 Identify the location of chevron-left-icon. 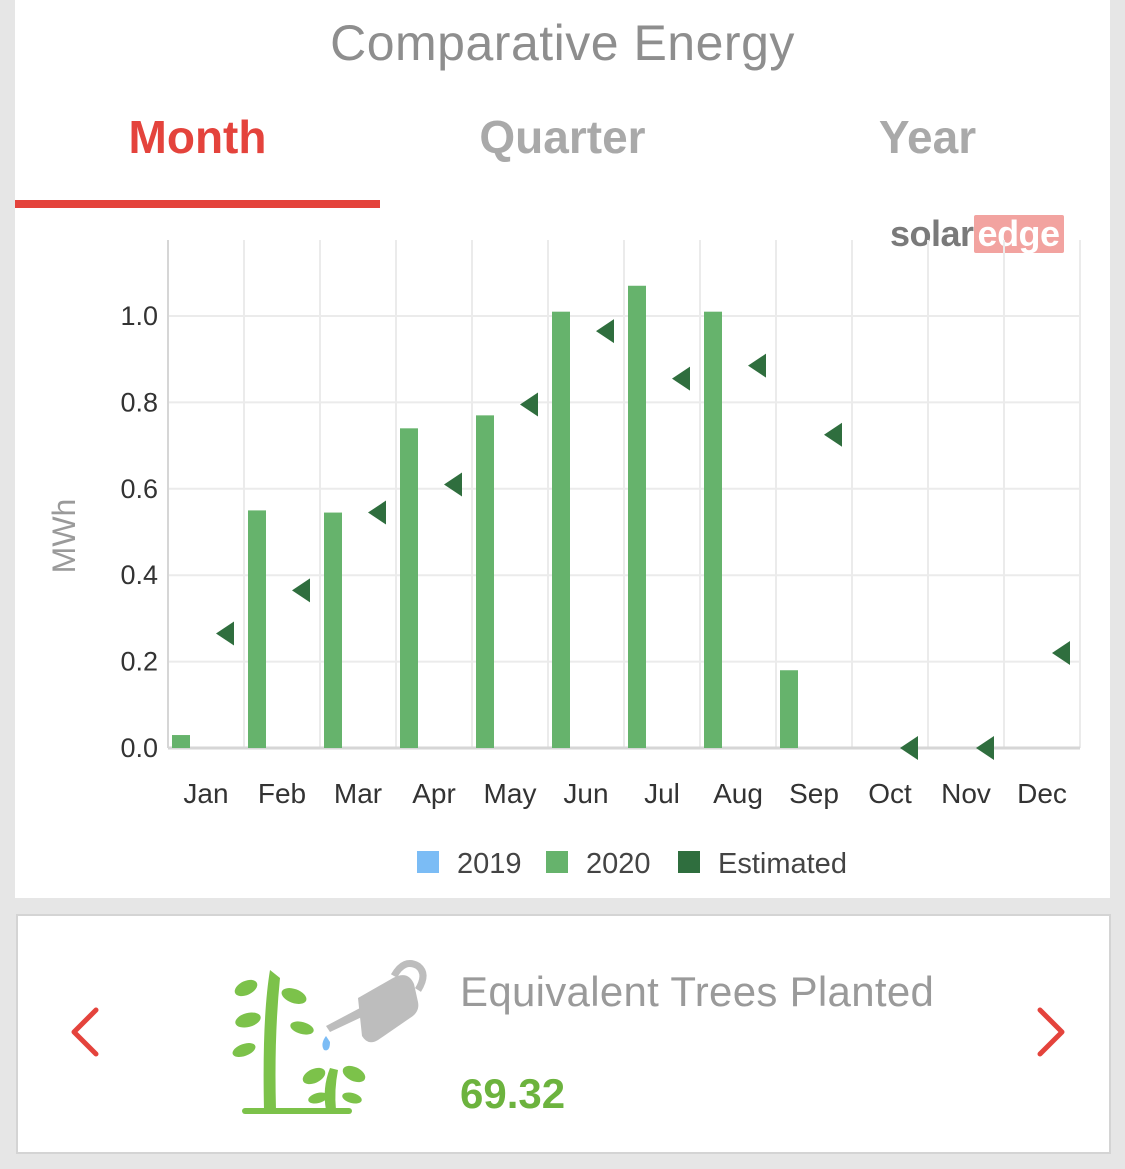
(89, 1032).